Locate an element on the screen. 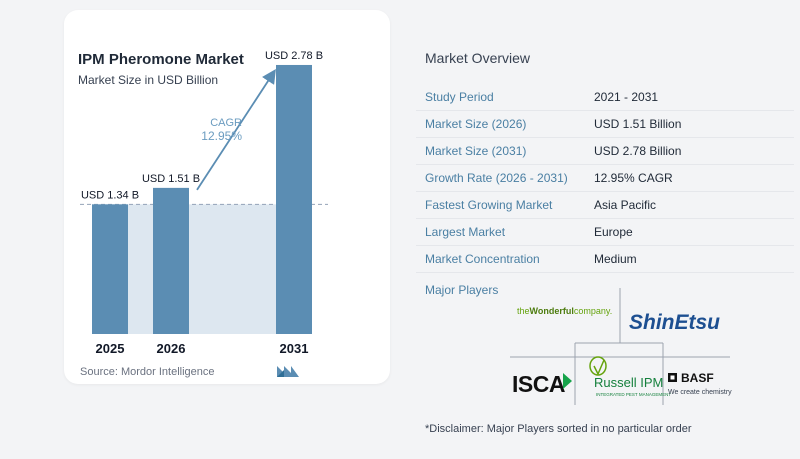  x-tick-label: 2031 is located at coordinates (294, 348).